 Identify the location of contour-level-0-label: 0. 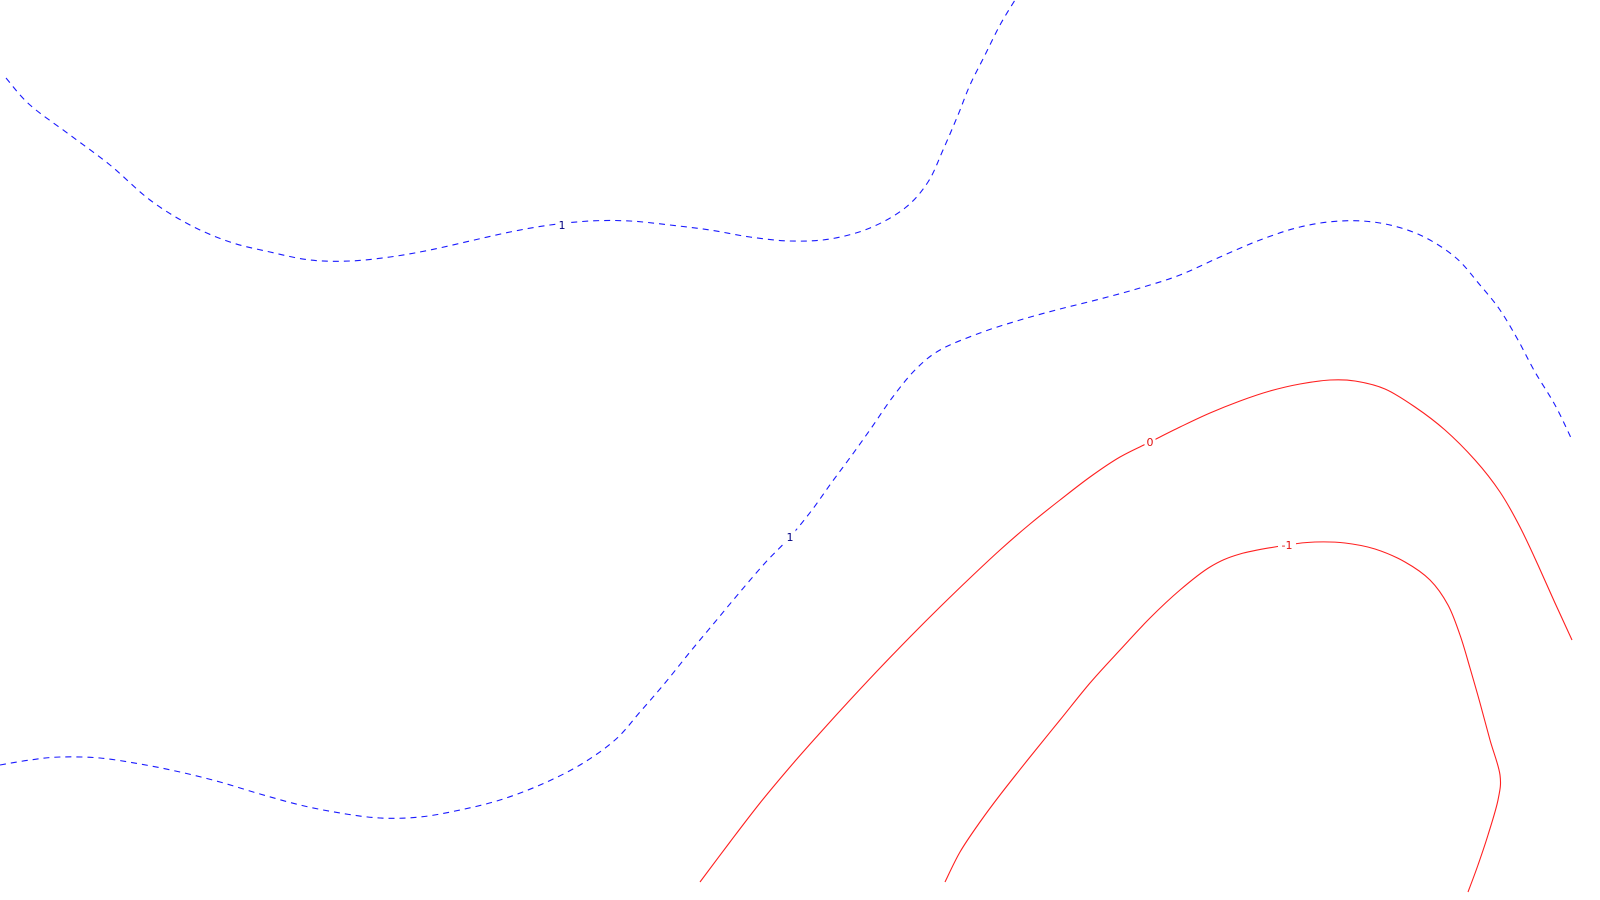
(1150, 442).